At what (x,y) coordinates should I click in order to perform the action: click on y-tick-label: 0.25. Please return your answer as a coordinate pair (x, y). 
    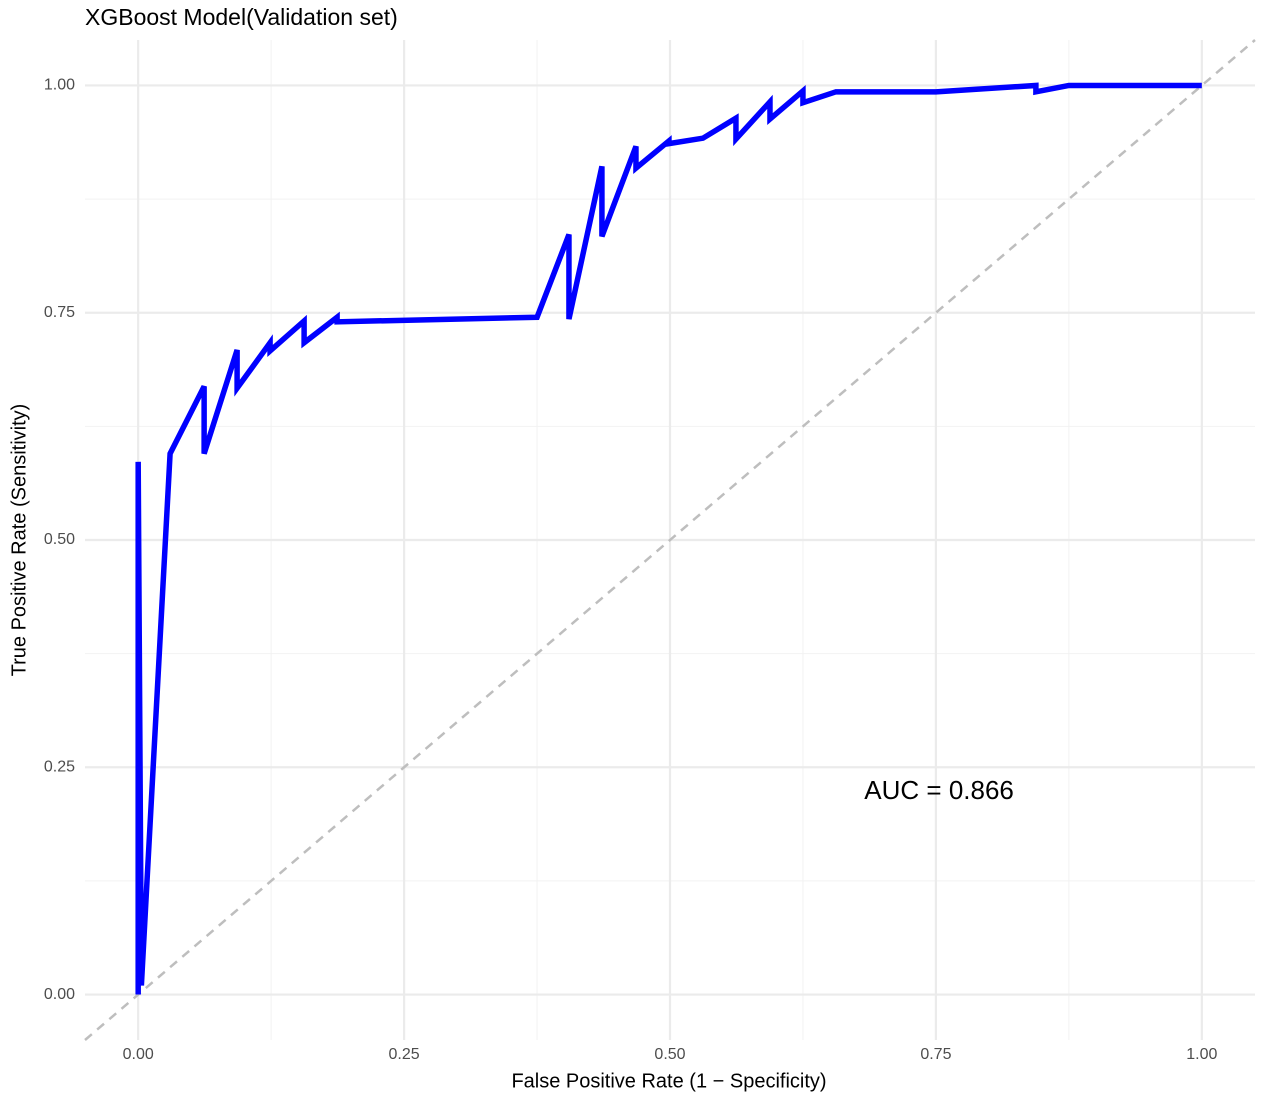
    Looking at the image, I should click on (59, 766).